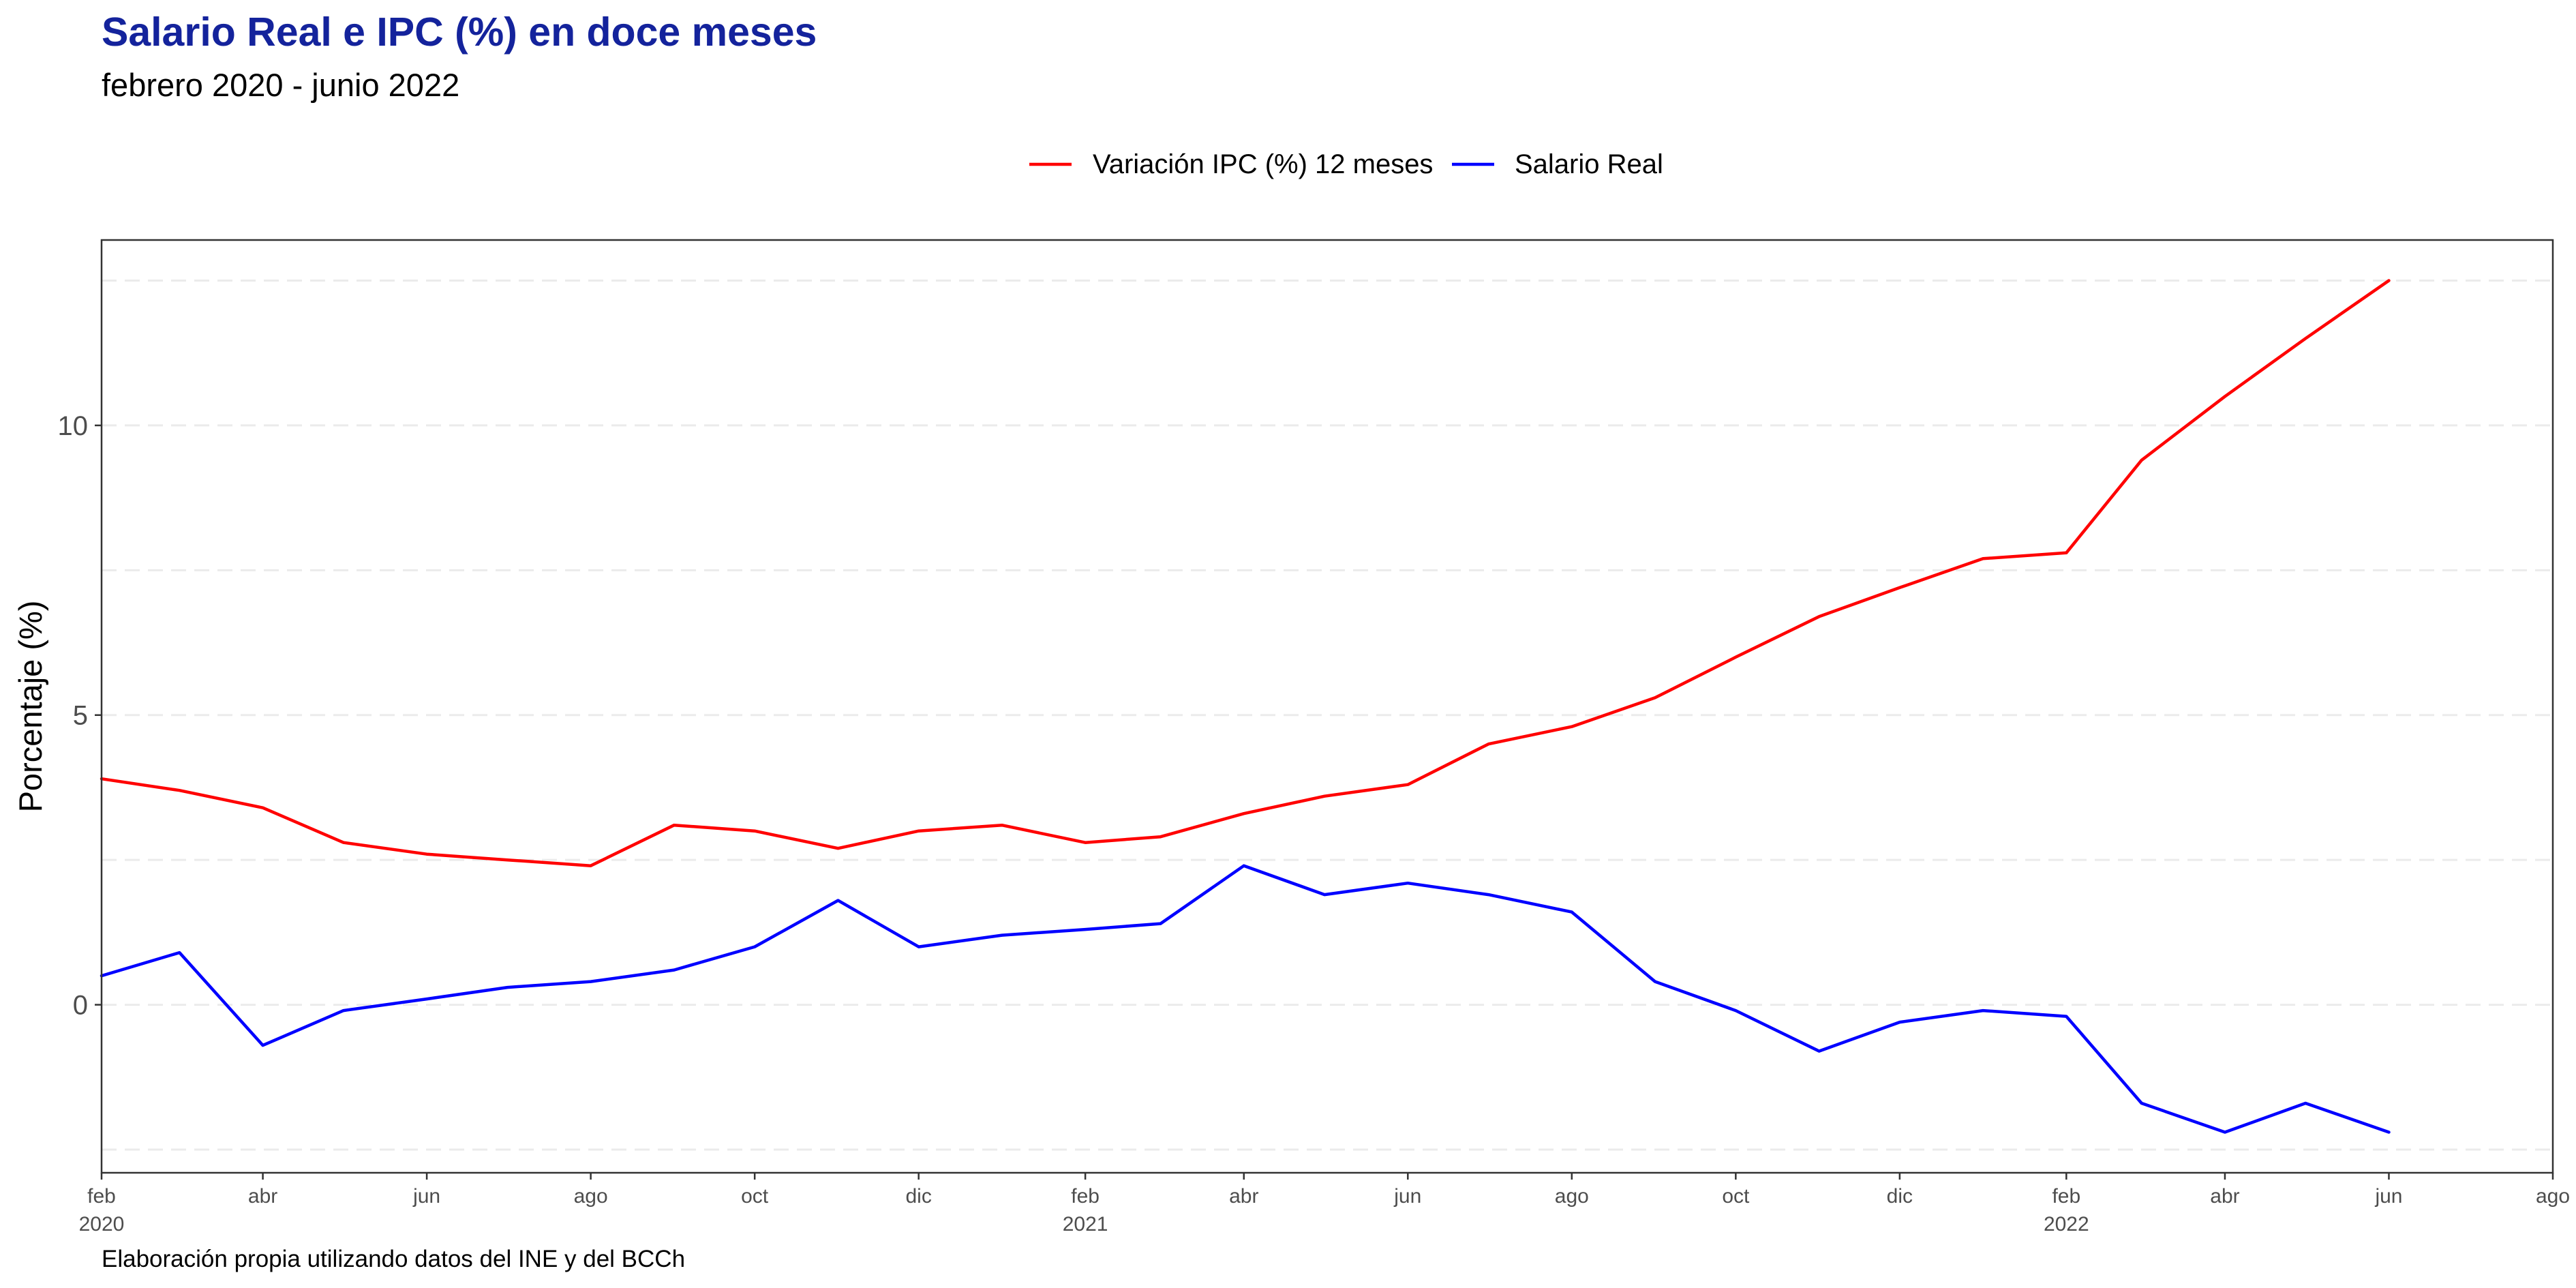 This screenshot has width=2576, height=1288. I want to click on x-tick-year-label: 2022, so click(2066, 1224).